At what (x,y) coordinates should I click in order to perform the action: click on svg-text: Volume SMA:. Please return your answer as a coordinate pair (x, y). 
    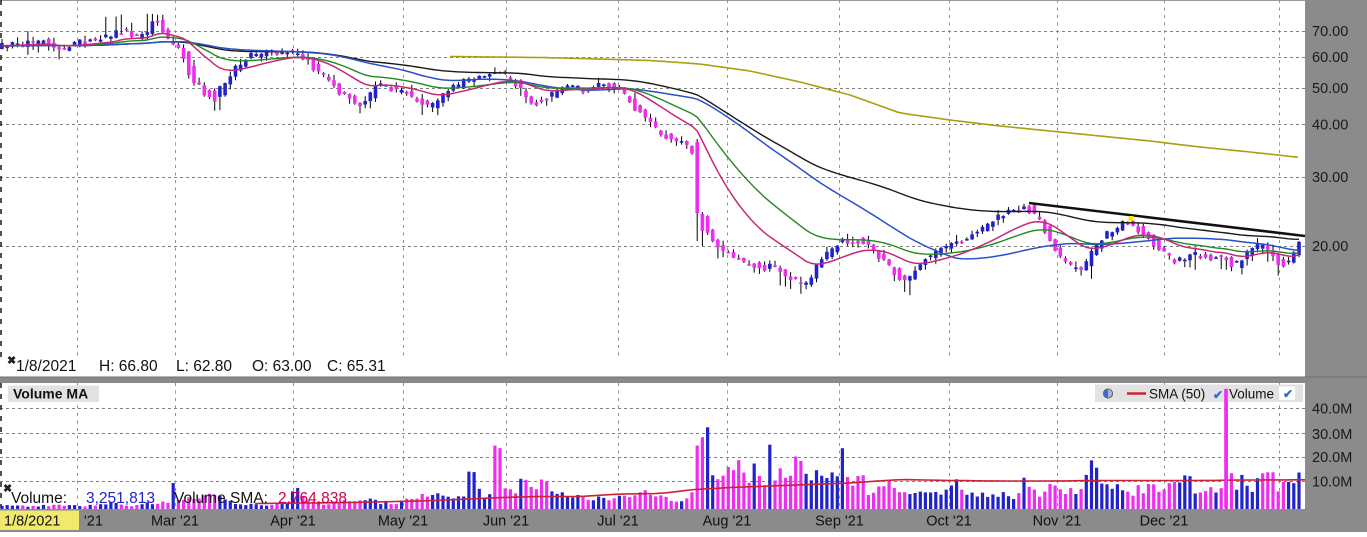
    Looking at the image, I should click on (221, 498).